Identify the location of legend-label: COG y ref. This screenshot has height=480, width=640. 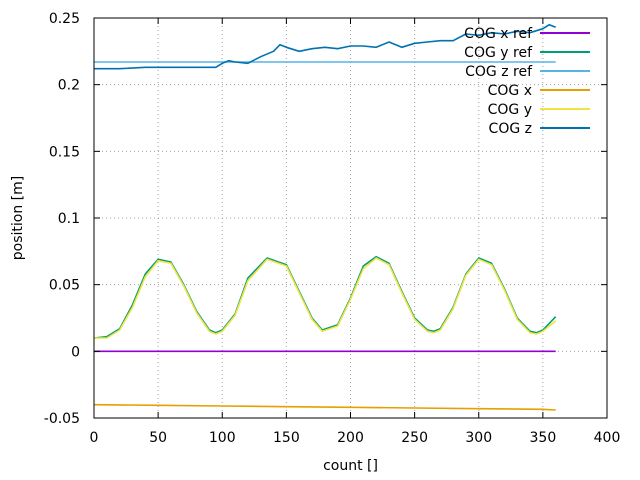
(498, 53).